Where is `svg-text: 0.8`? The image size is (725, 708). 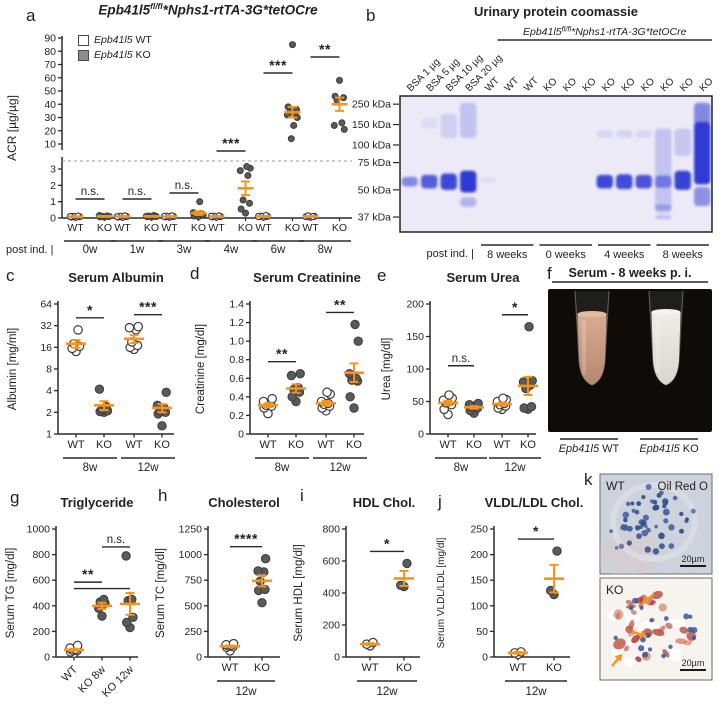
svg-text: 0.8 is located at coordinates (236, 360).